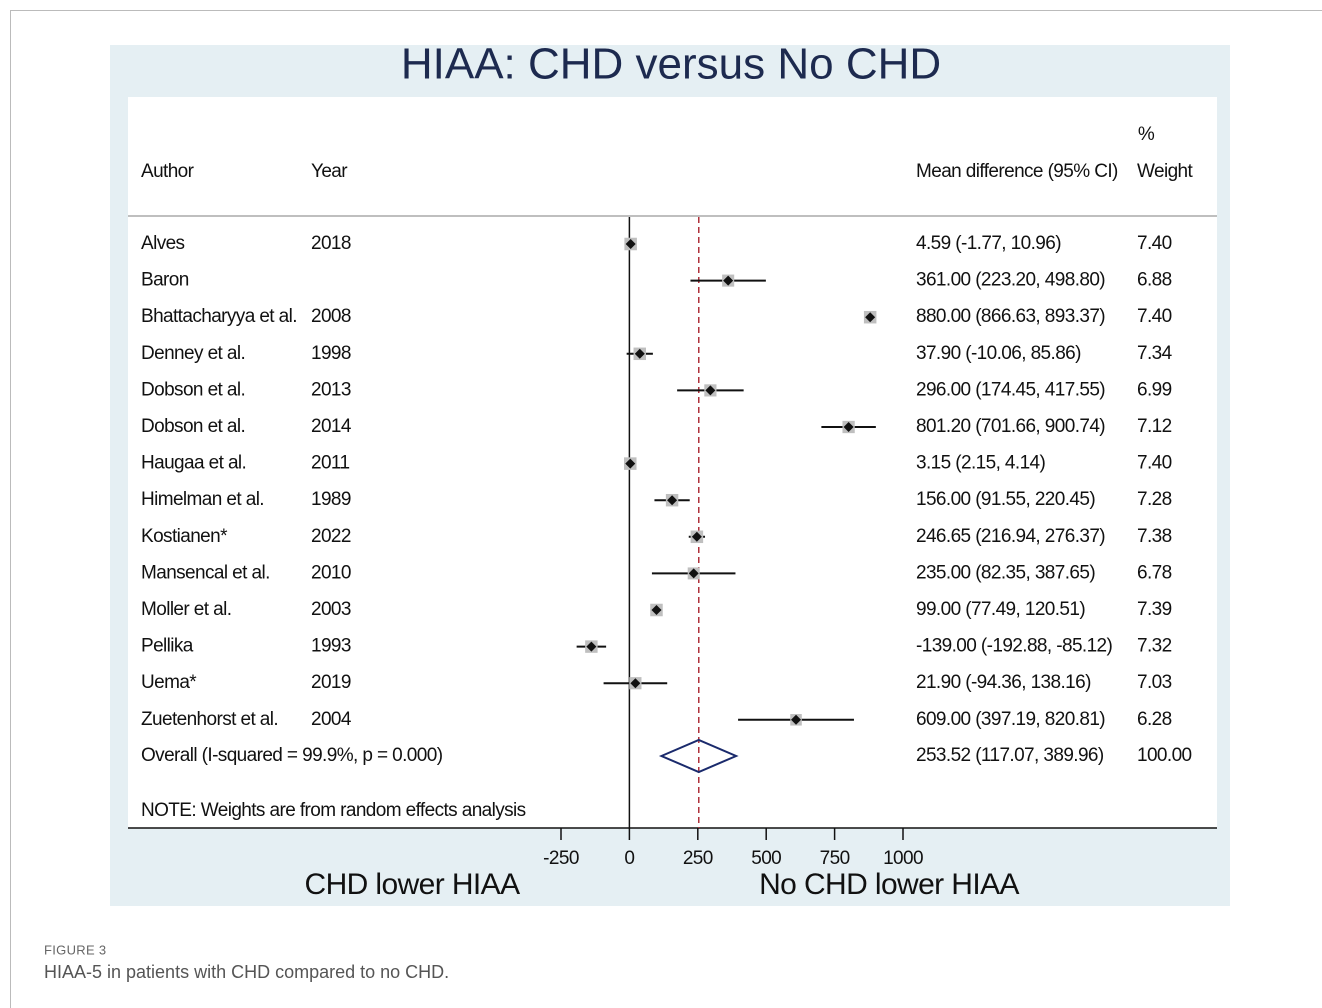 The height and width of the screenshot is (1008, 1322). What do you see at coordinates (331, 682) in the screenshot?
I see `year: 2019` at bounding box center [331, 682].